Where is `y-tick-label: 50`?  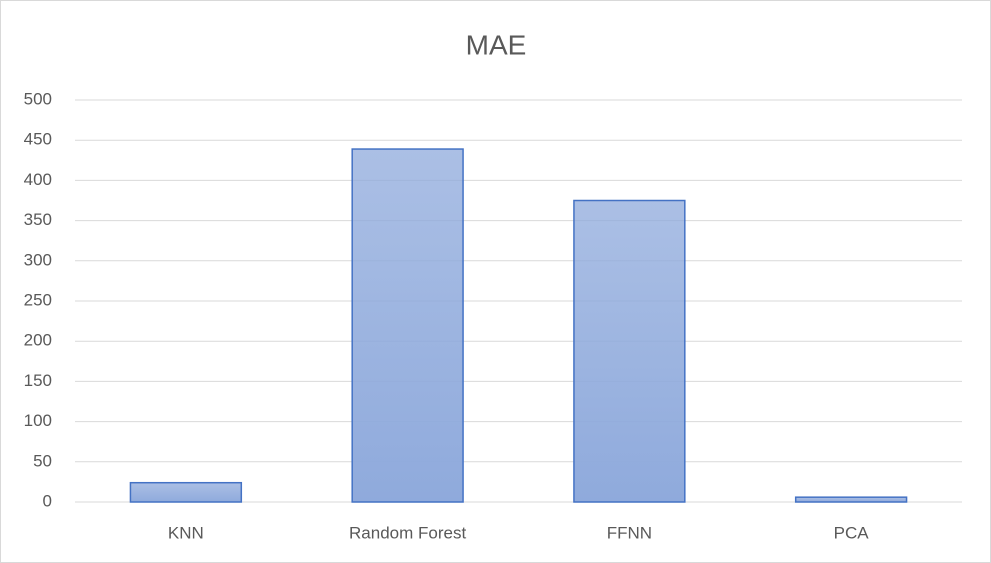
y-tick-label: 50 is located at coordinates (42, 460).